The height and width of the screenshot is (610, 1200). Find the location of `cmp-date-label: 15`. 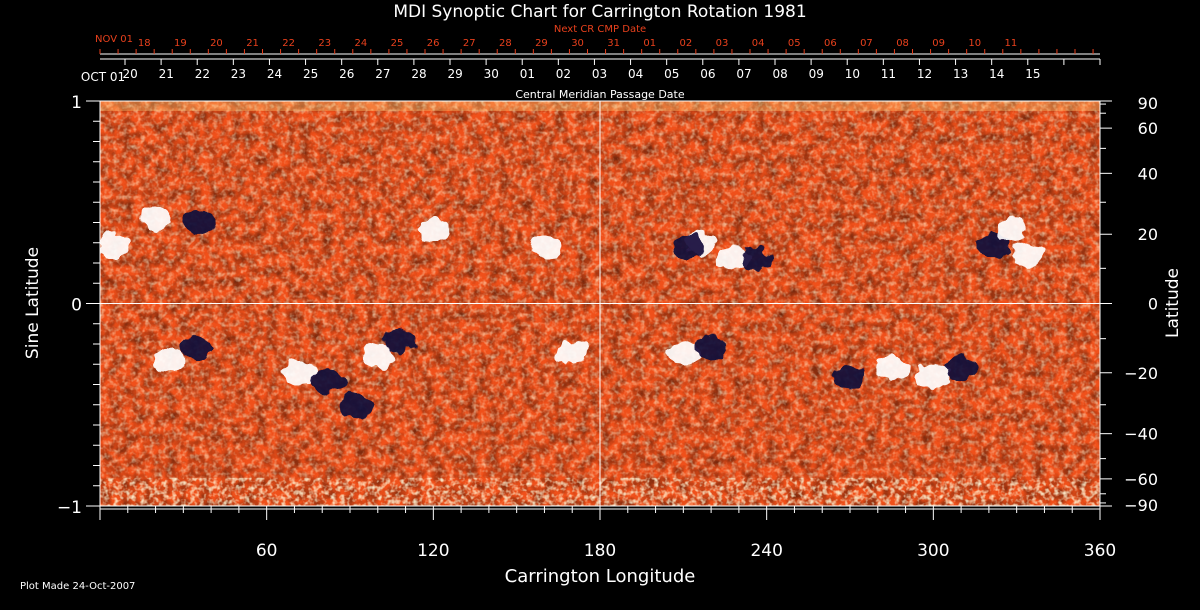

cmp-date-label: 15 is located at coordinates (1032, 74).